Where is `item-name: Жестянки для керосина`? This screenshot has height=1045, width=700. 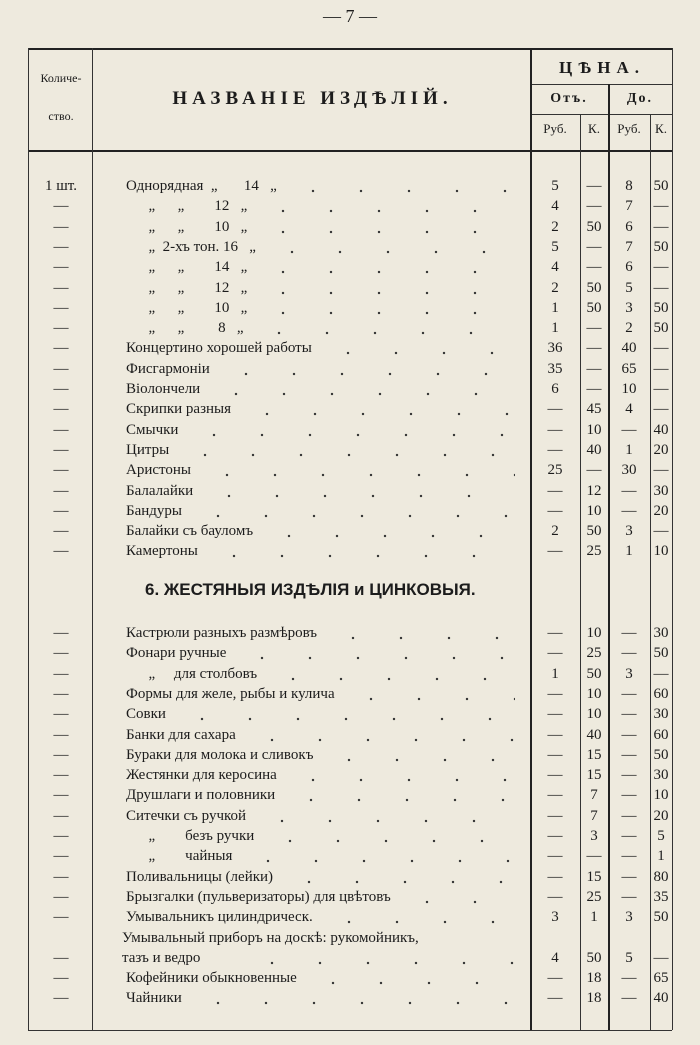 item-name: Жестянки для керосина is located at coordinates (201, 775).